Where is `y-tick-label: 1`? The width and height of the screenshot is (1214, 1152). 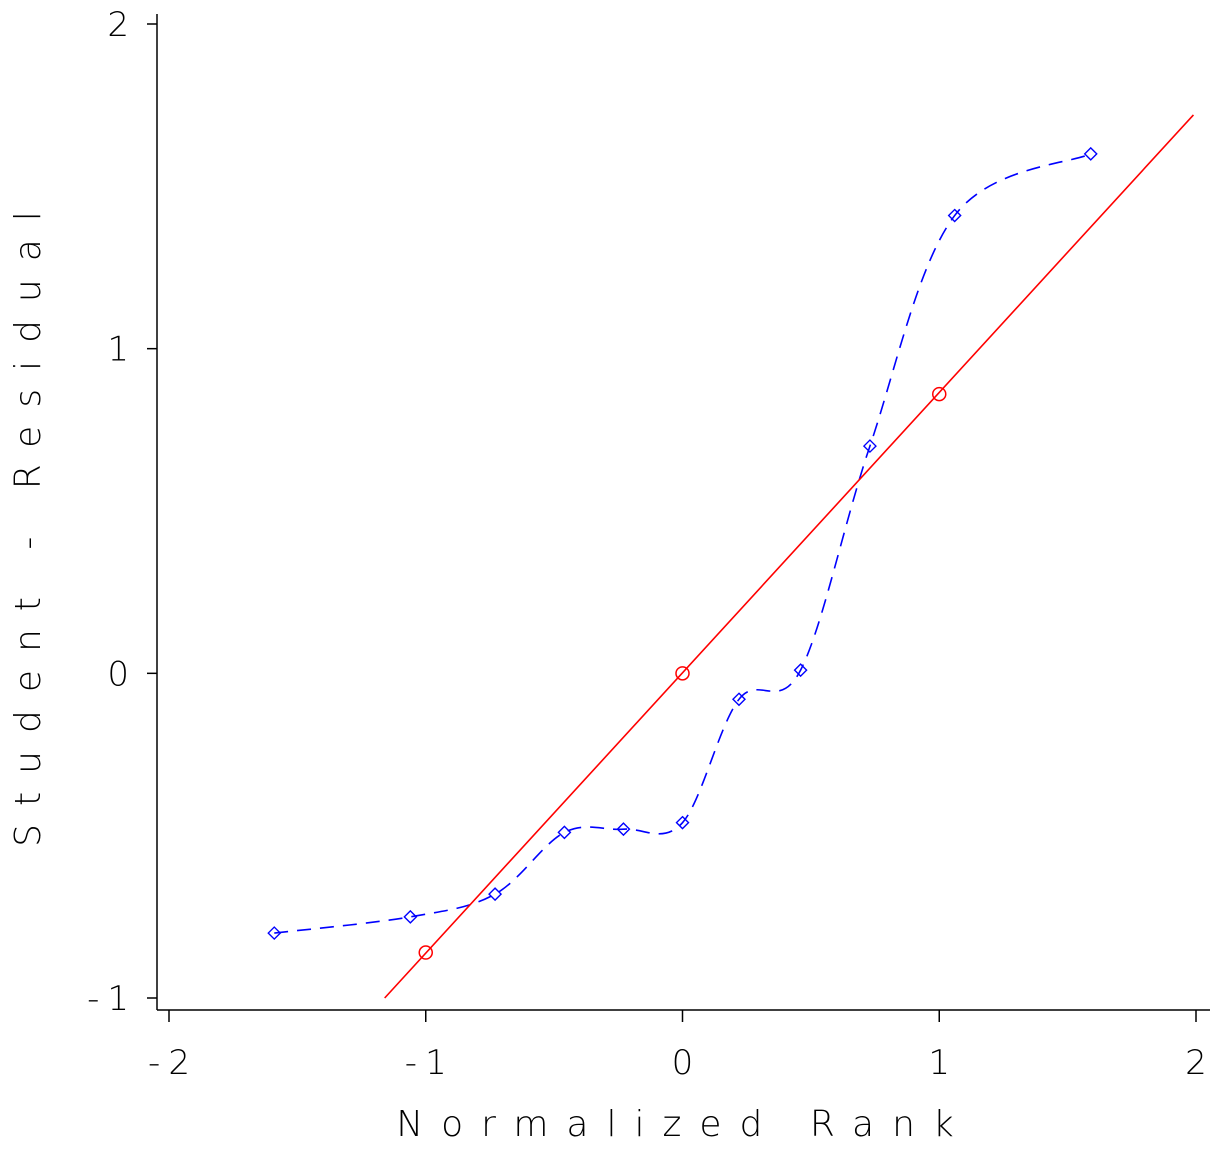
y-tick-label: 1 is located at coordinates (122, 350).